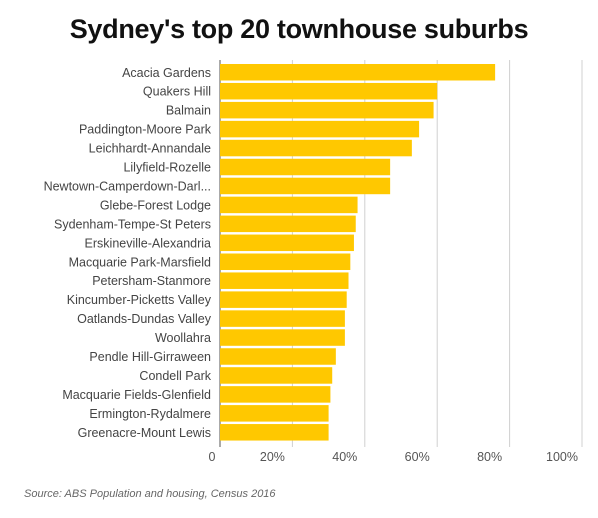  Describe the element at coordinates (136, 395) in the screenshot. I see `category-label: Macquarie Fields-Glenfield` at that location.